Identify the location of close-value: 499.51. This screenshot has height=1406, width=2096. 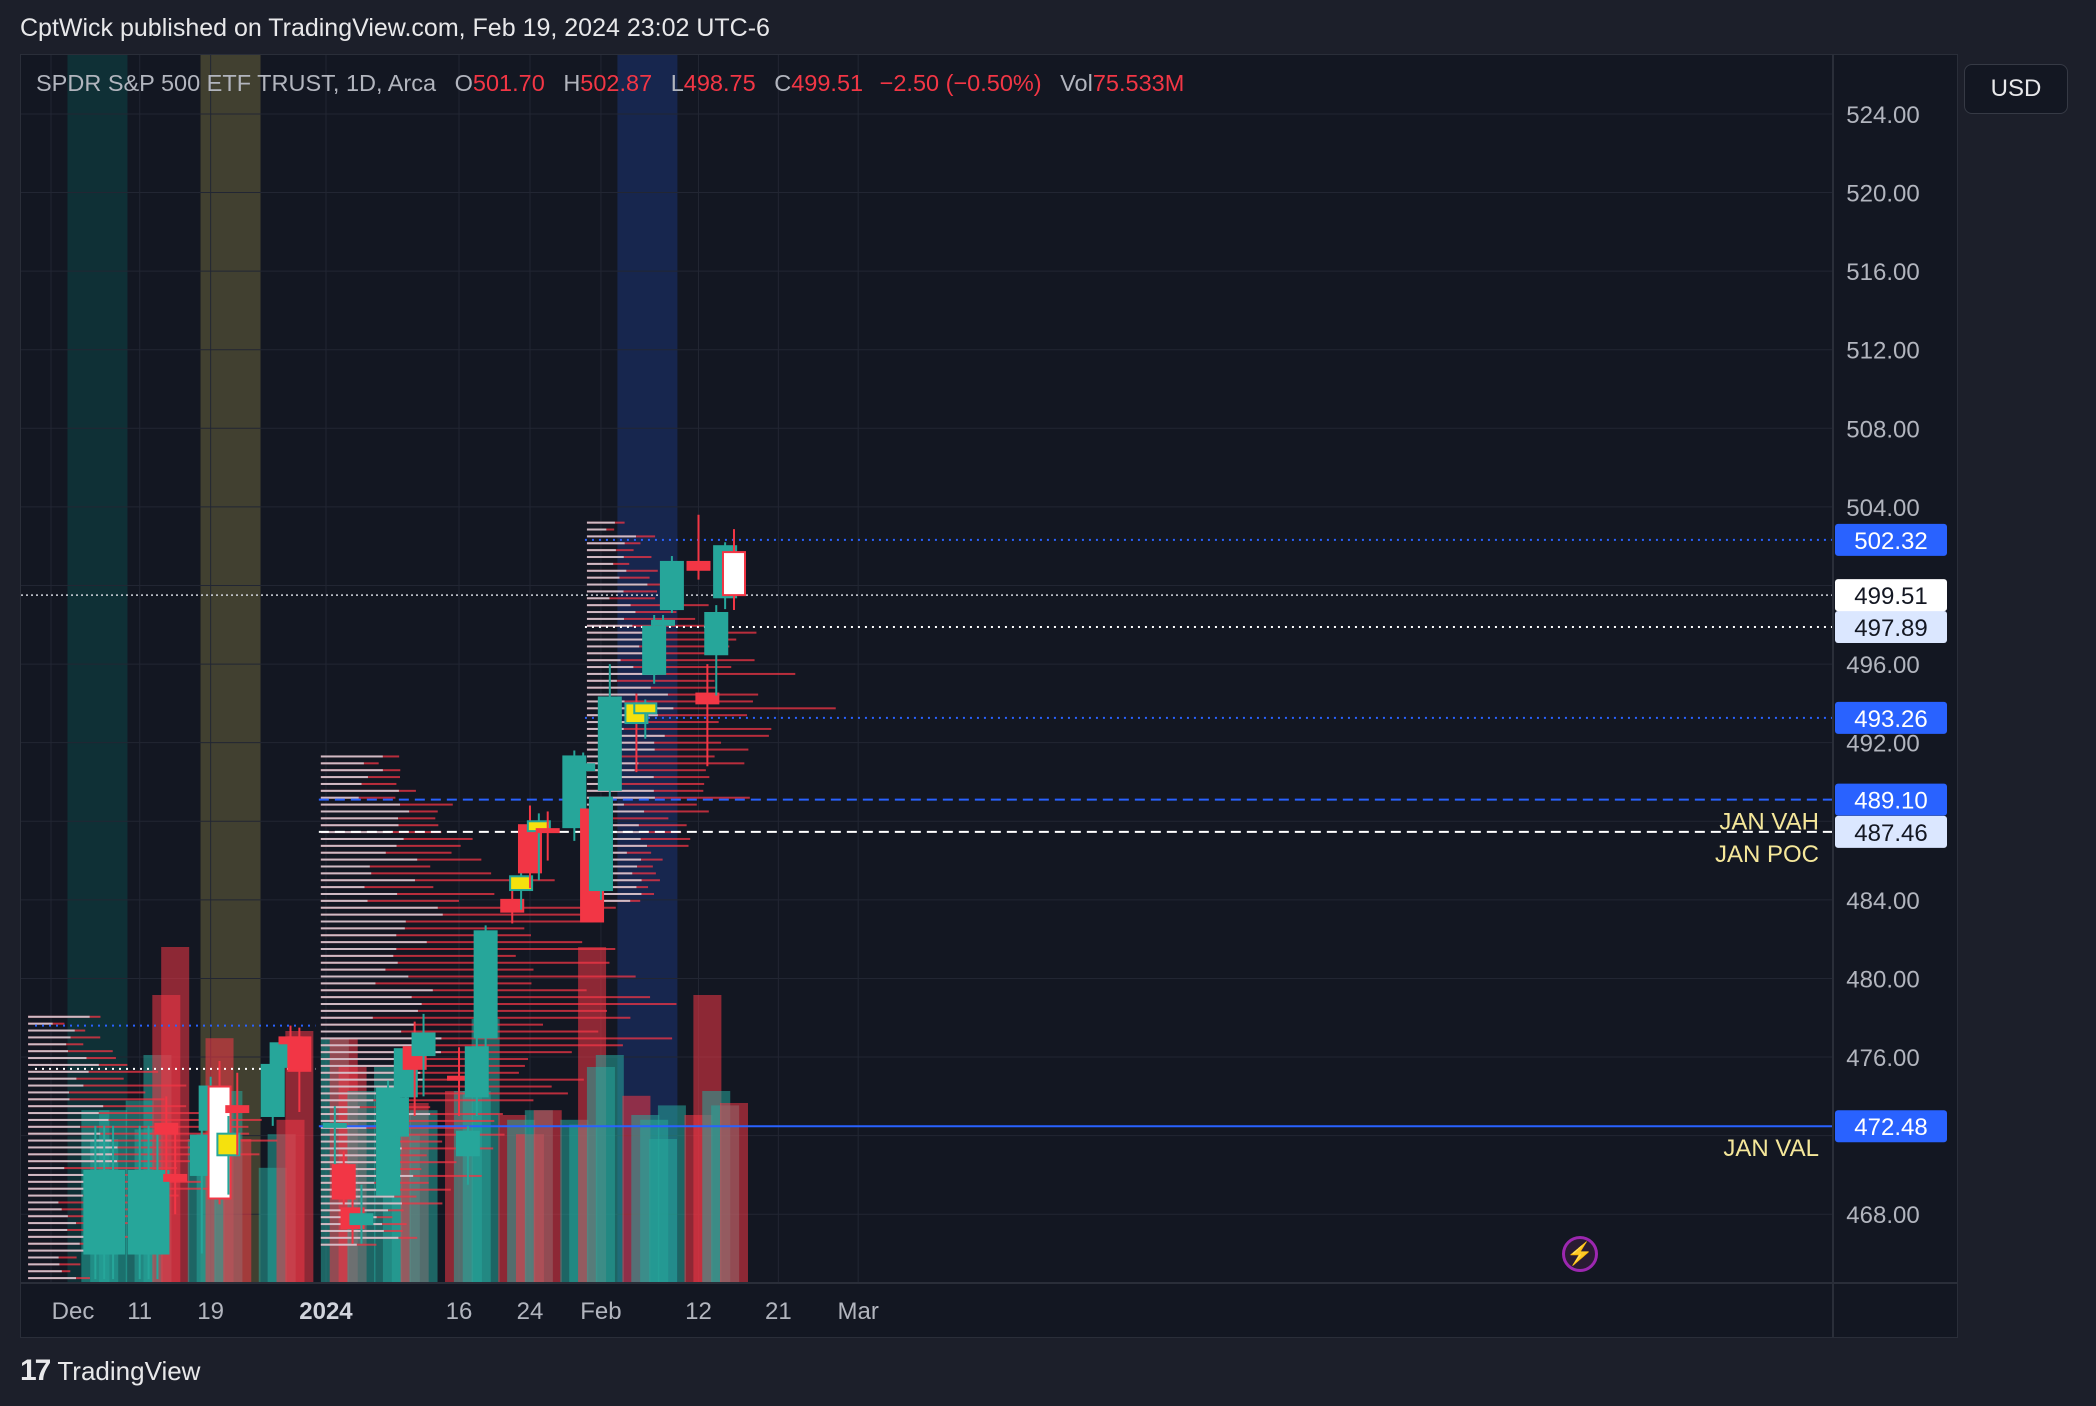
(827, 83).